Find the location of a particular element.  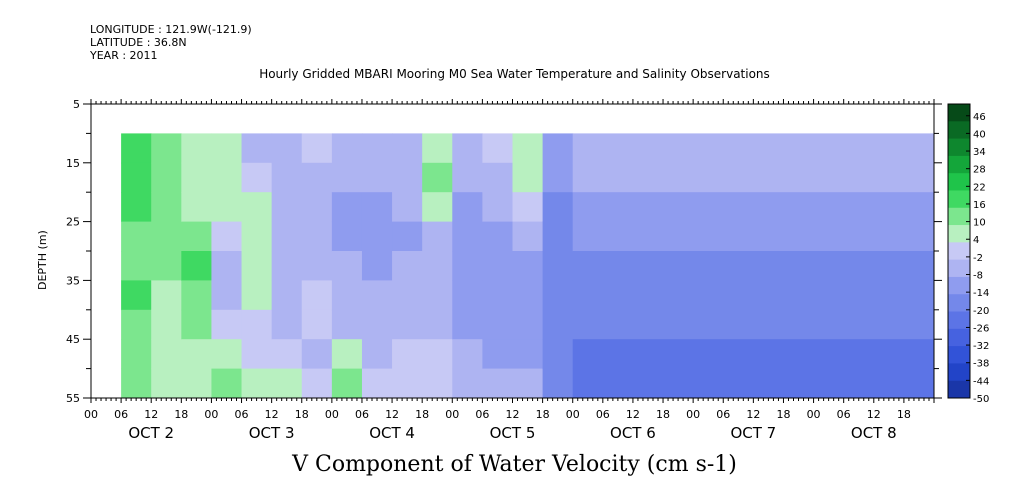

variable-title: V Component of Water Velocity (cm s-1) is located at coordinates (514, 464).